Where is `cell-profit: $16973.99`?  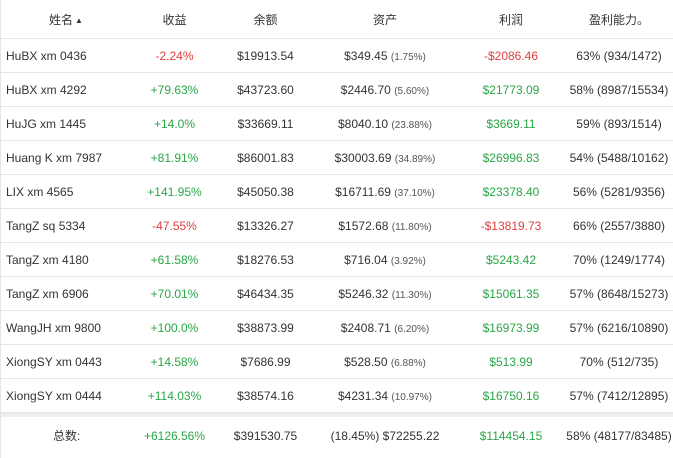
cell-profit: $16973.99 is located at coordinates (511, 327).